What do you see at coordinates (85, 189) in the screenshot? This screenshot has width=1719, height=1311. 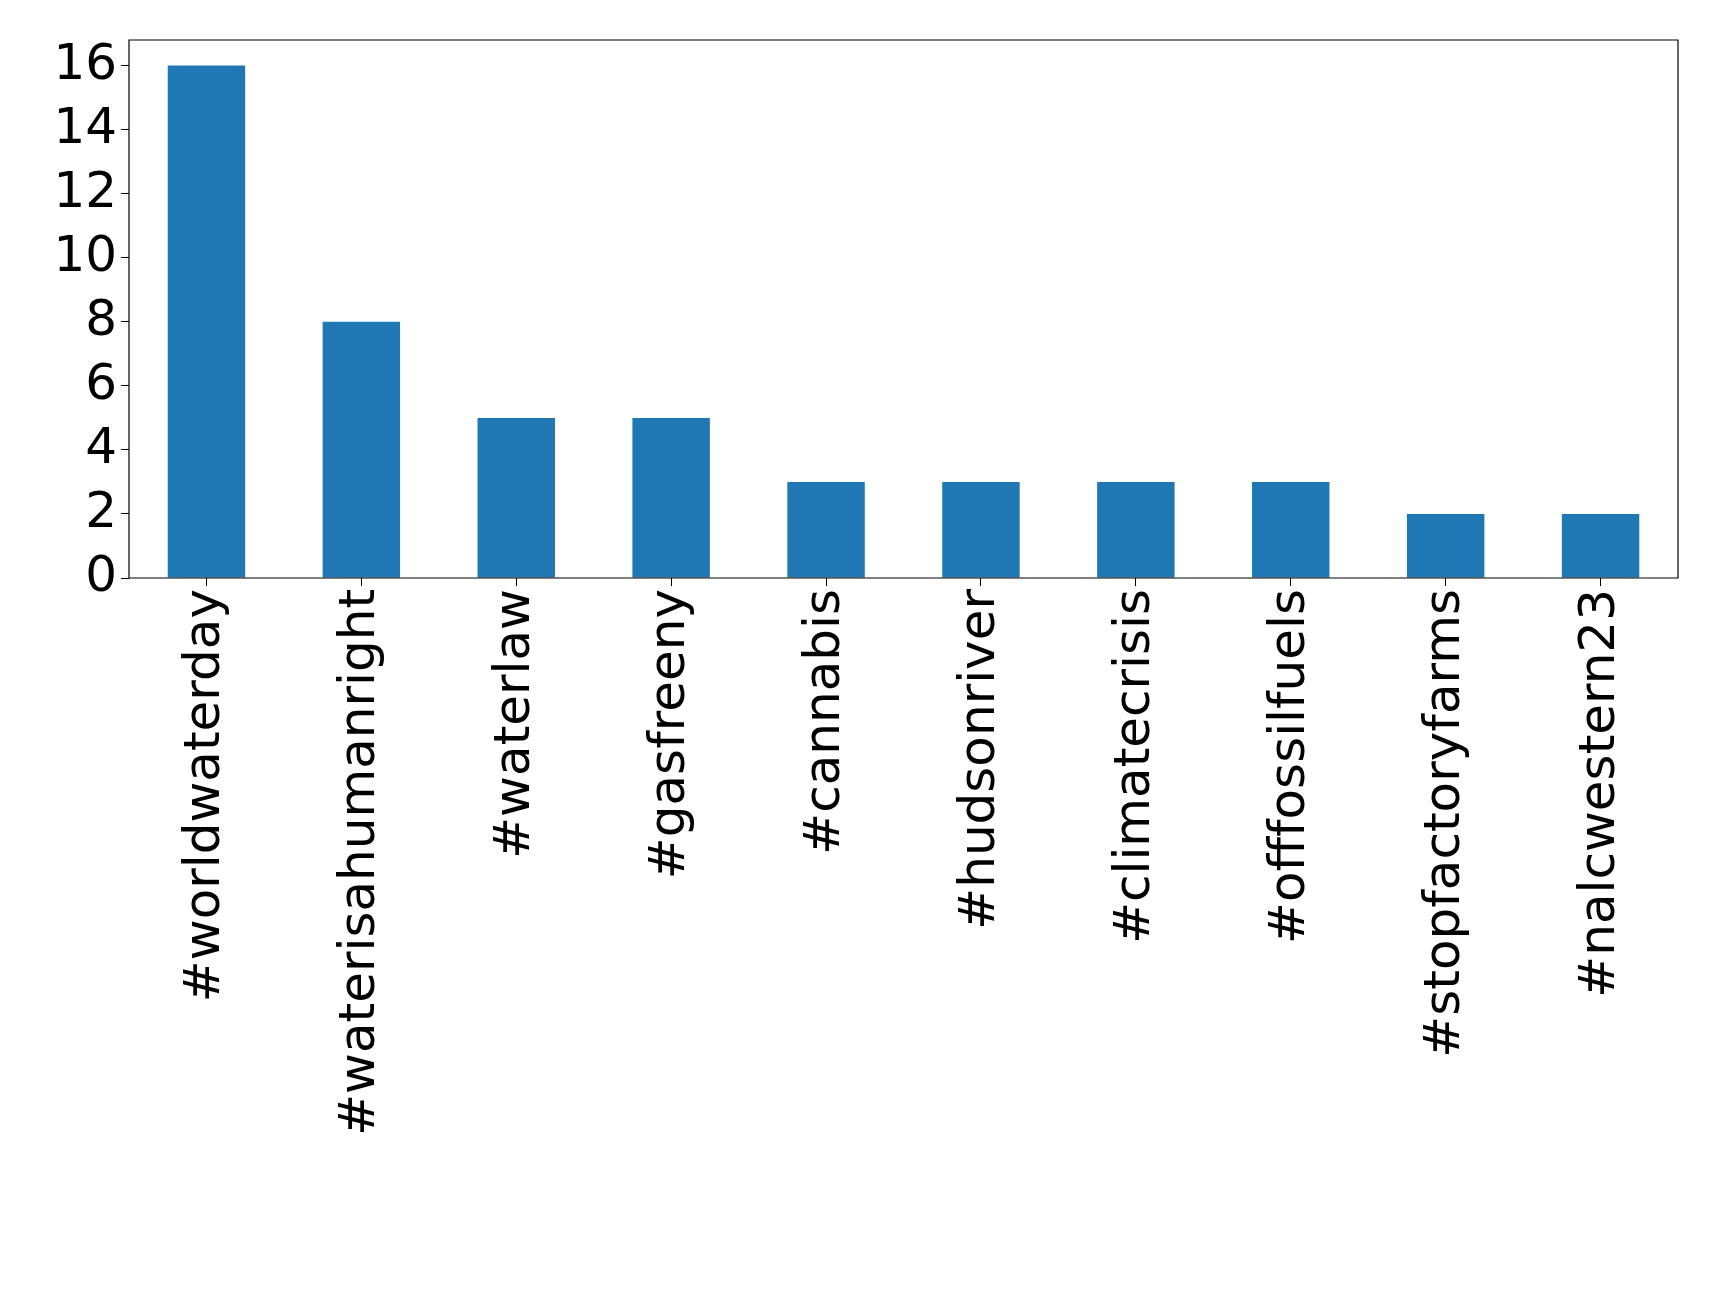 I see `y-tick-label: 12` at bounding box center [85, 189].